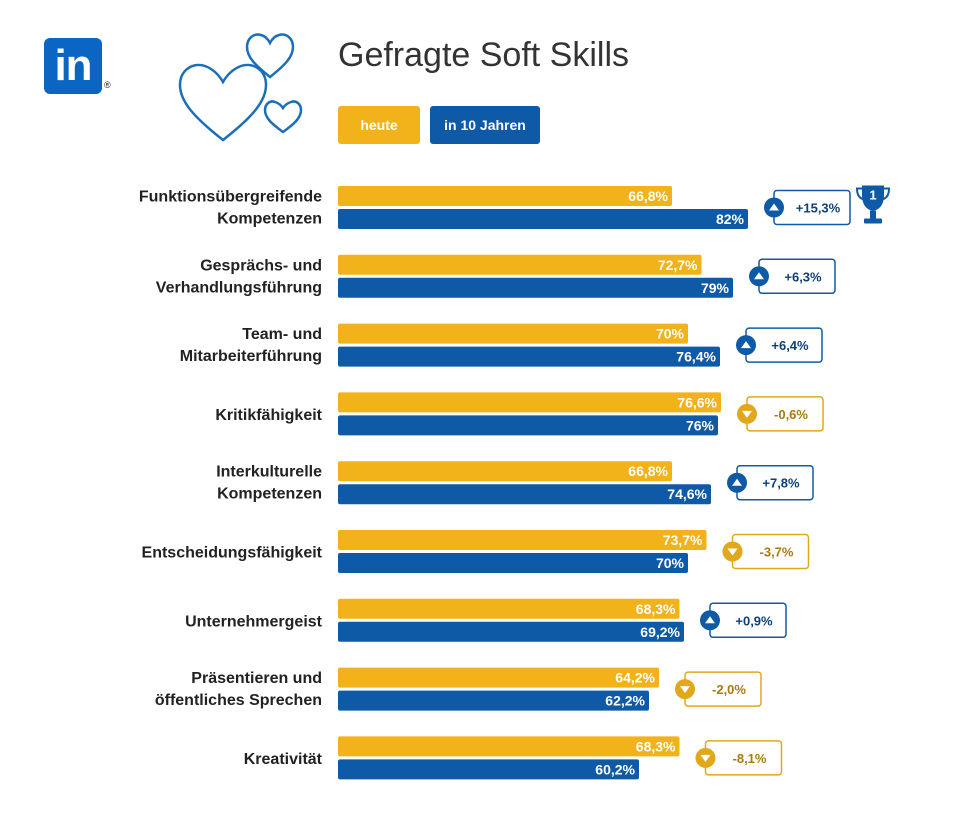  What do you see at coordinates (239, 287) in the screenshot?
I see `category-label: Verhandlungsführung` at bounding box center [239, 287].